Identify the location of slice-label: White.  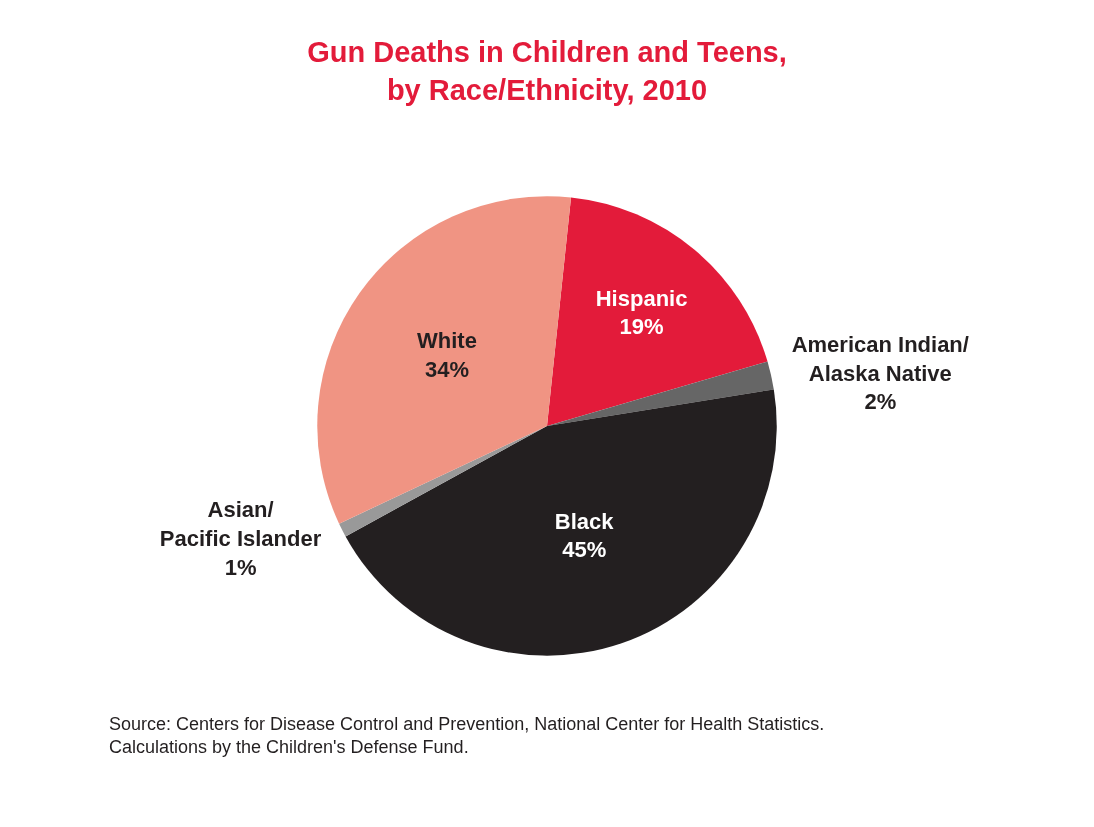
(446, 340).